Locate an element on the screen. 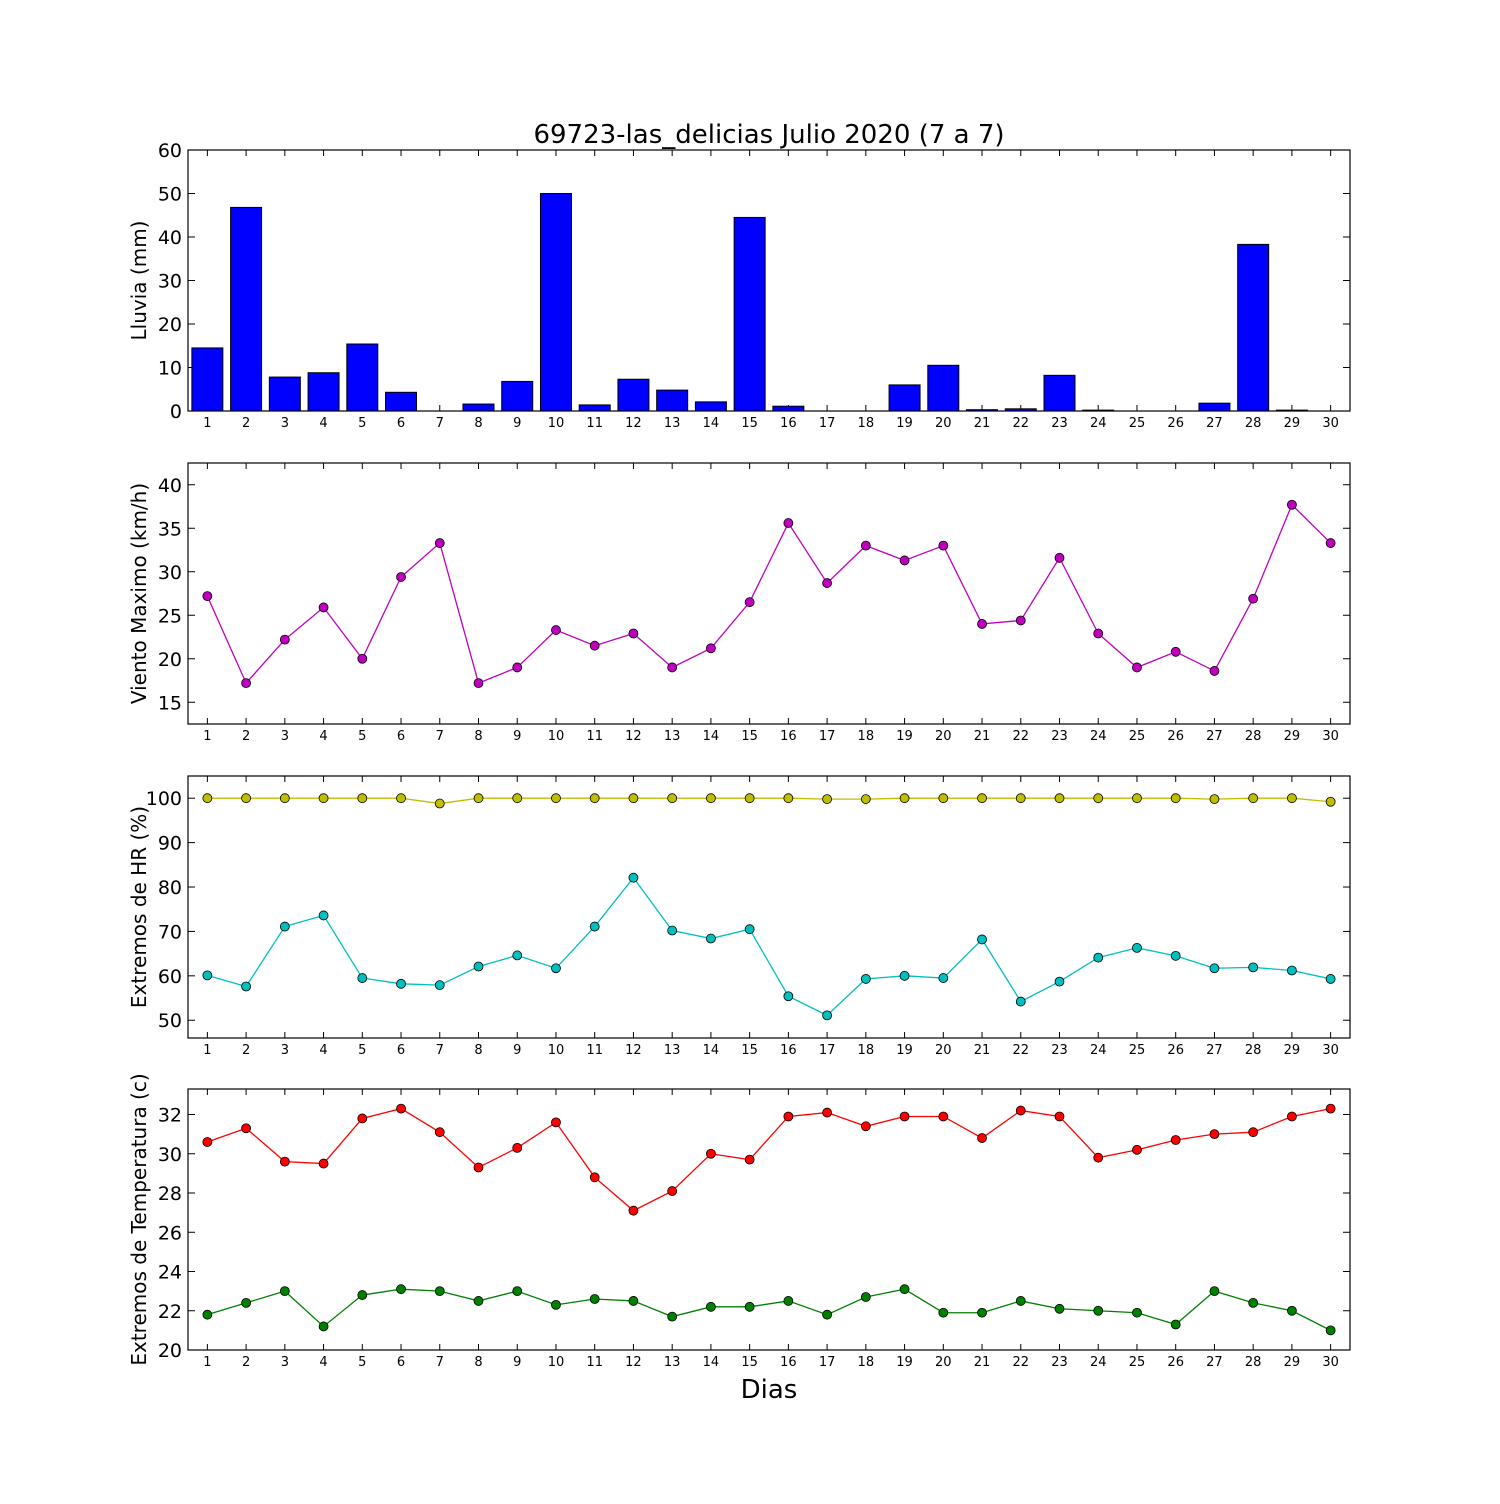  y-tick-label: 90 is located at coordinates (170, 844).